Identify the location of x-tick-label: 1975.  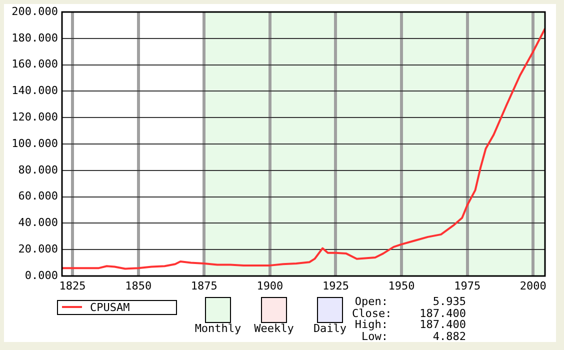
(467, 285).